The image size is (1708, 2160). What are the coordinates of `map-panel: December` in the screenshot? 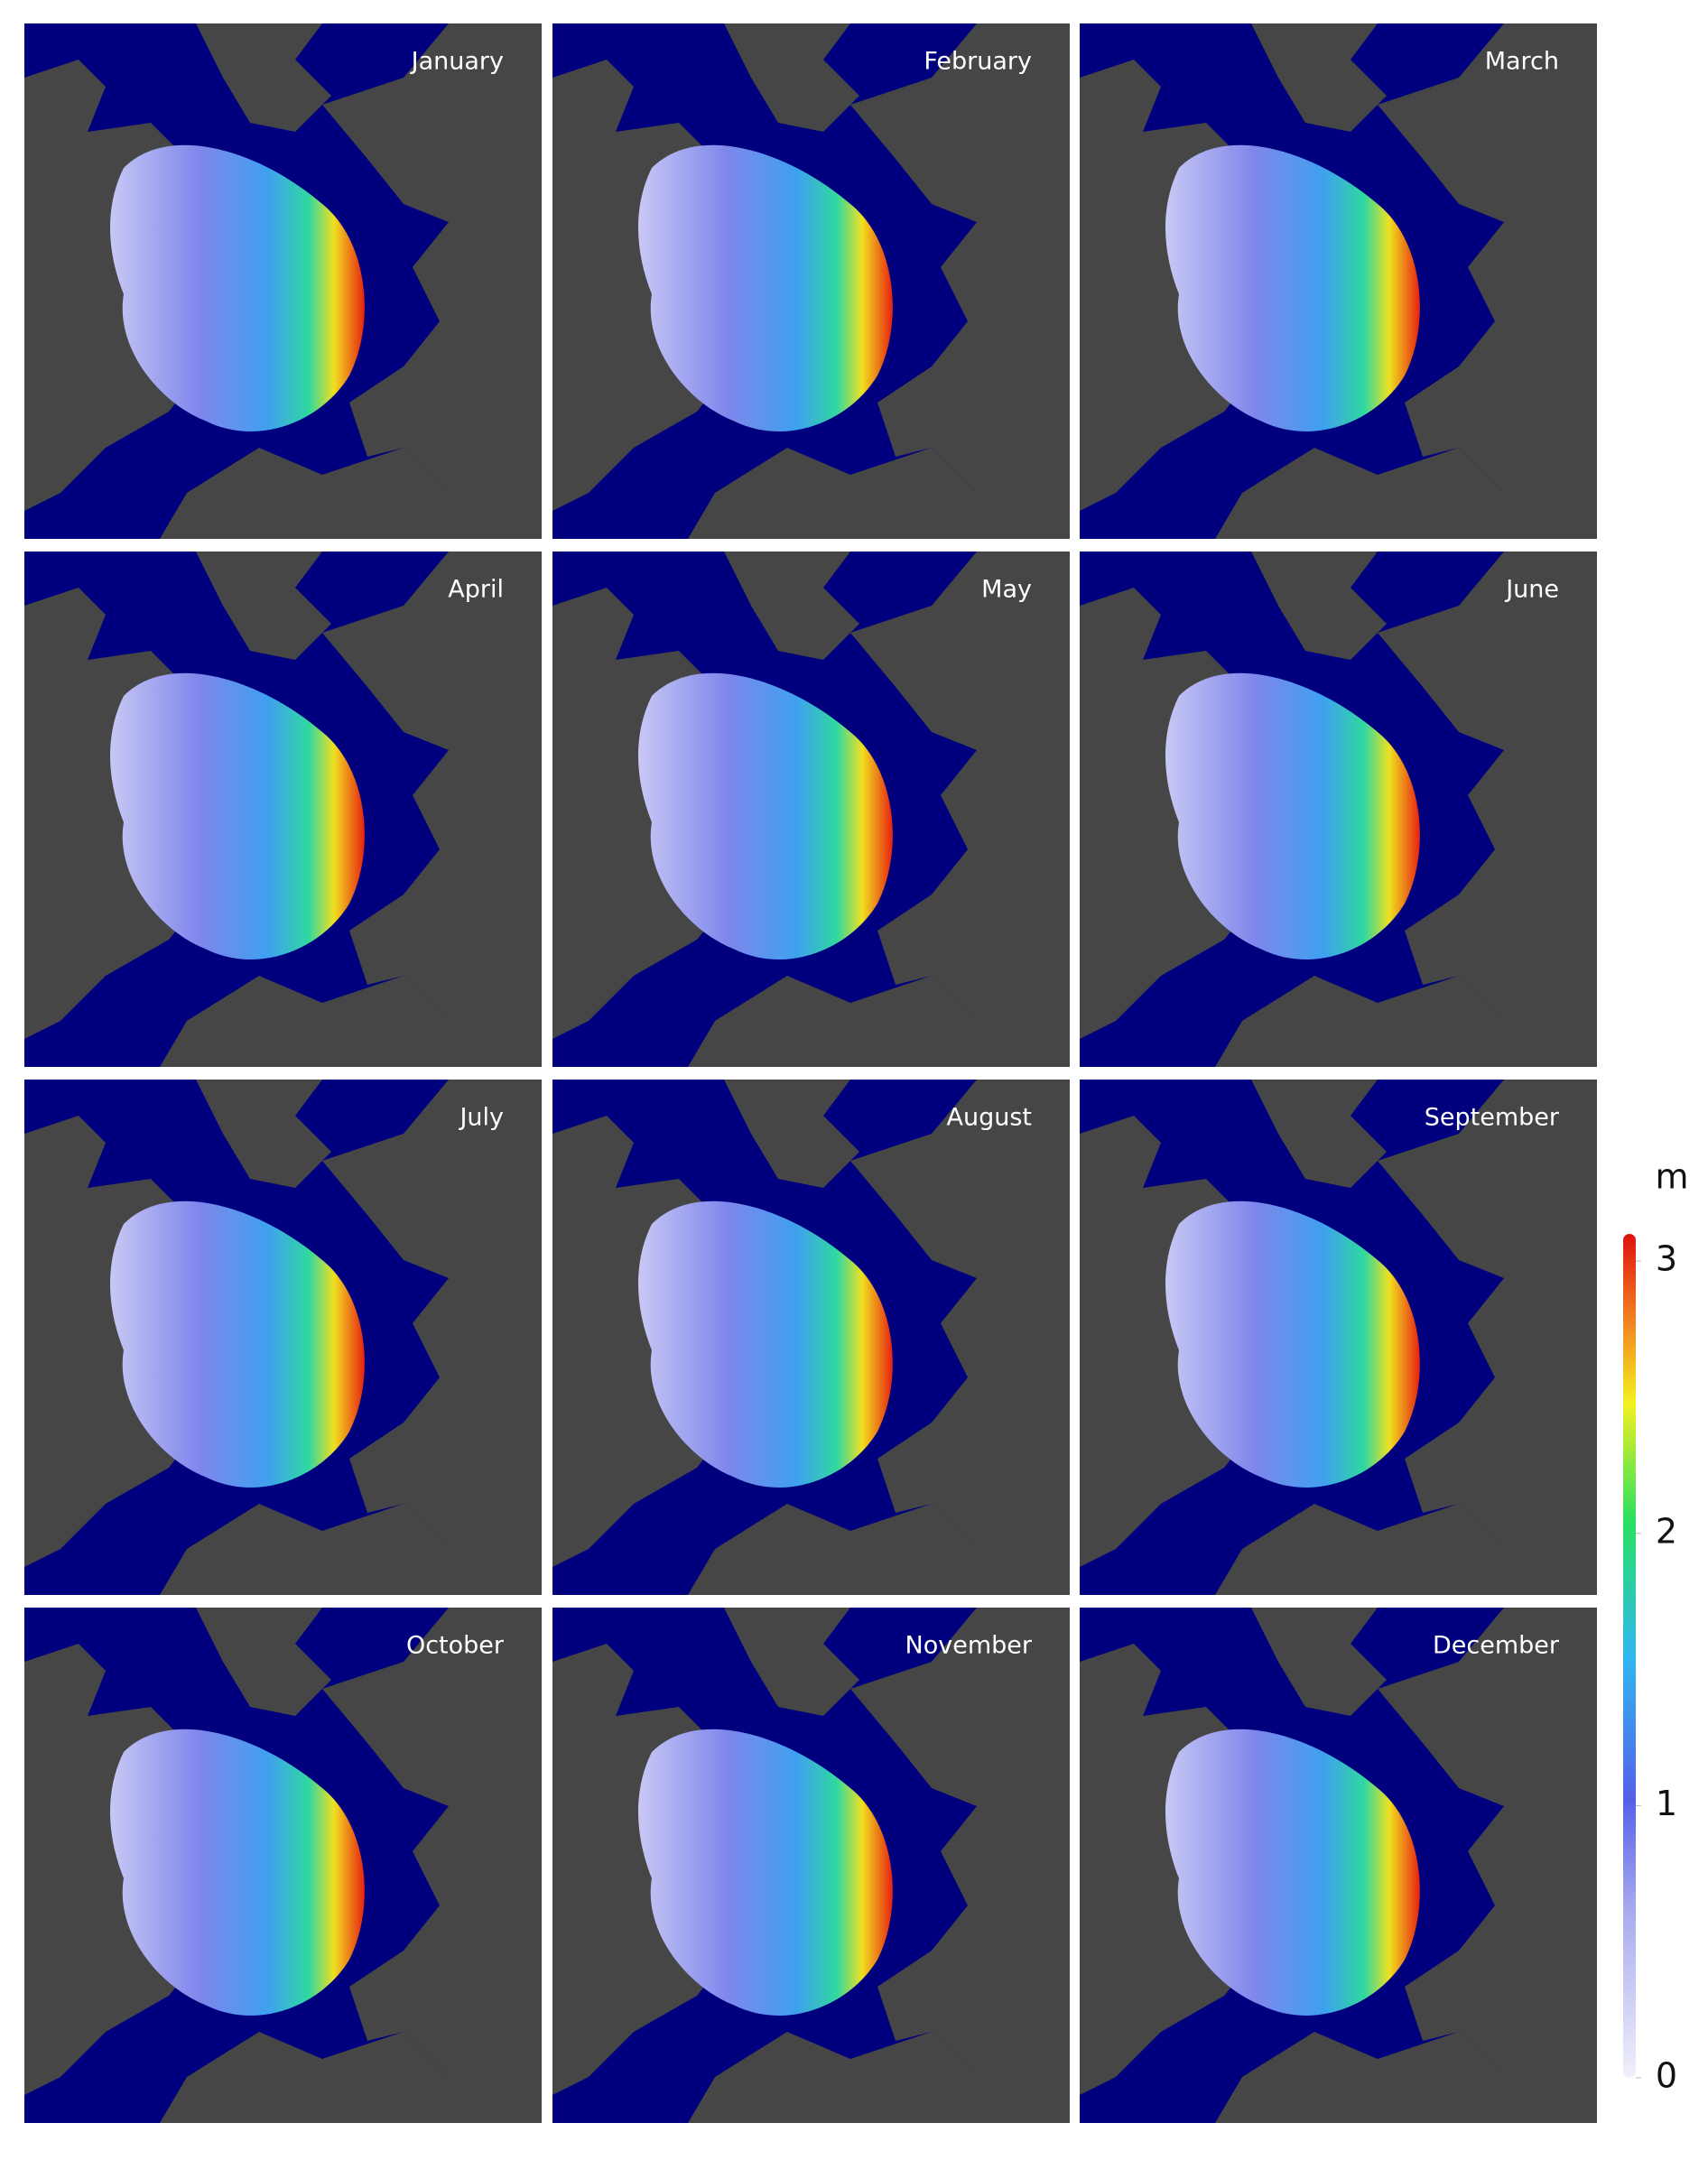 It's located at (1338, 1865).